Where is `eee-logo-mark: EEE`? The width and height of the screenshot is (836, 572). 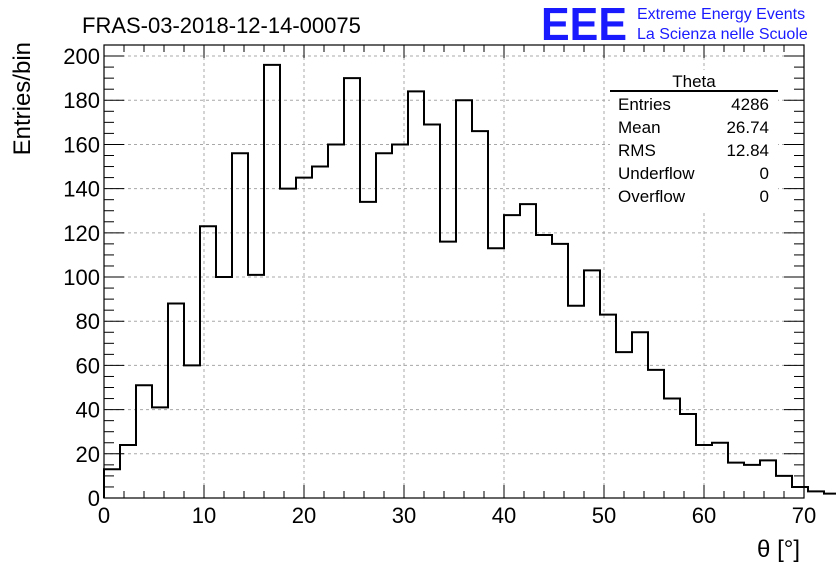 eee-logo-mark: EEE is located at coordinates (584, 25).